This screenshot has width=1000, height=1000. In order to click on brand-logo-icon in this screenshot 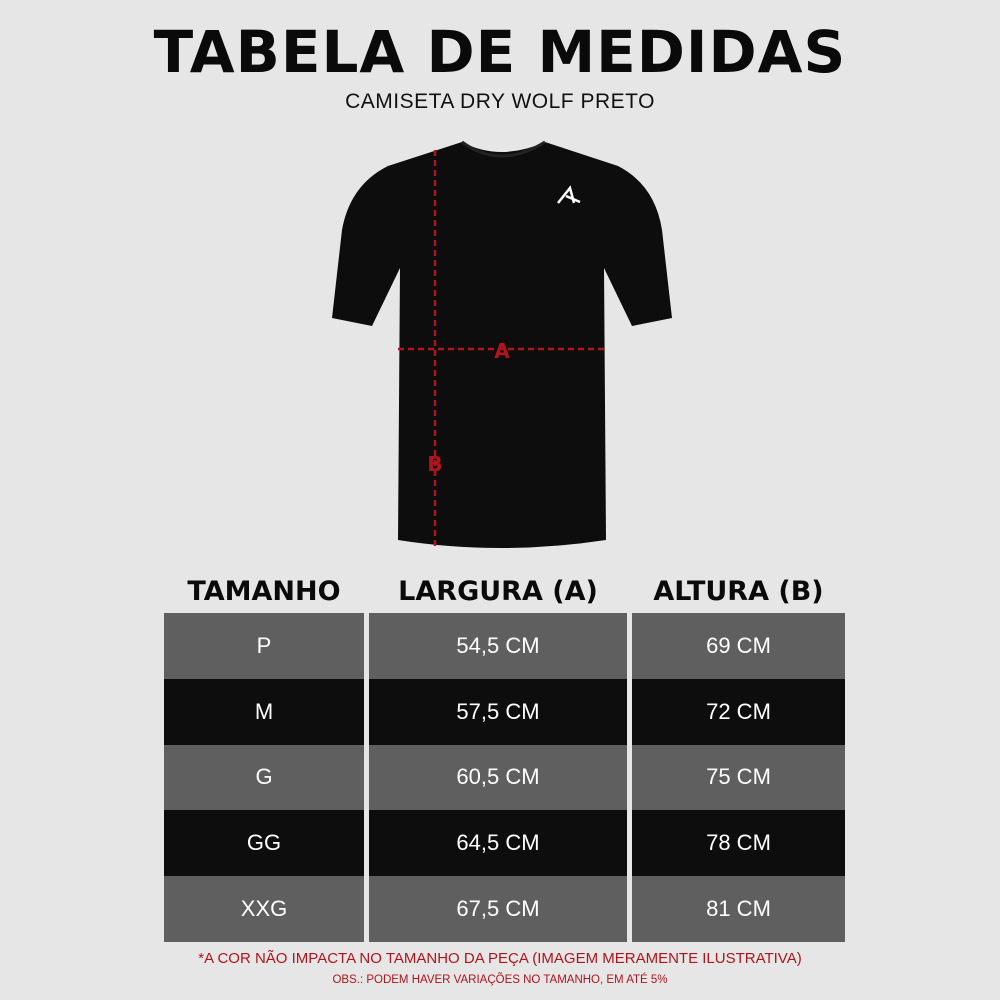, I will do `click(569, 194)`.